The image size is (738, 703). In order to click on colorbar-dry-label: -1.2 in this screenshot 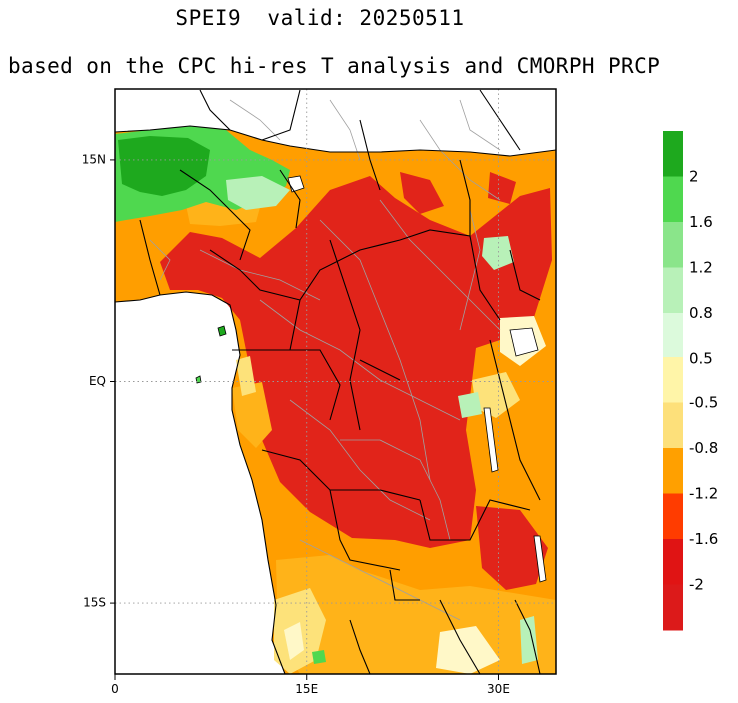, I will do `click(703, 494)`.